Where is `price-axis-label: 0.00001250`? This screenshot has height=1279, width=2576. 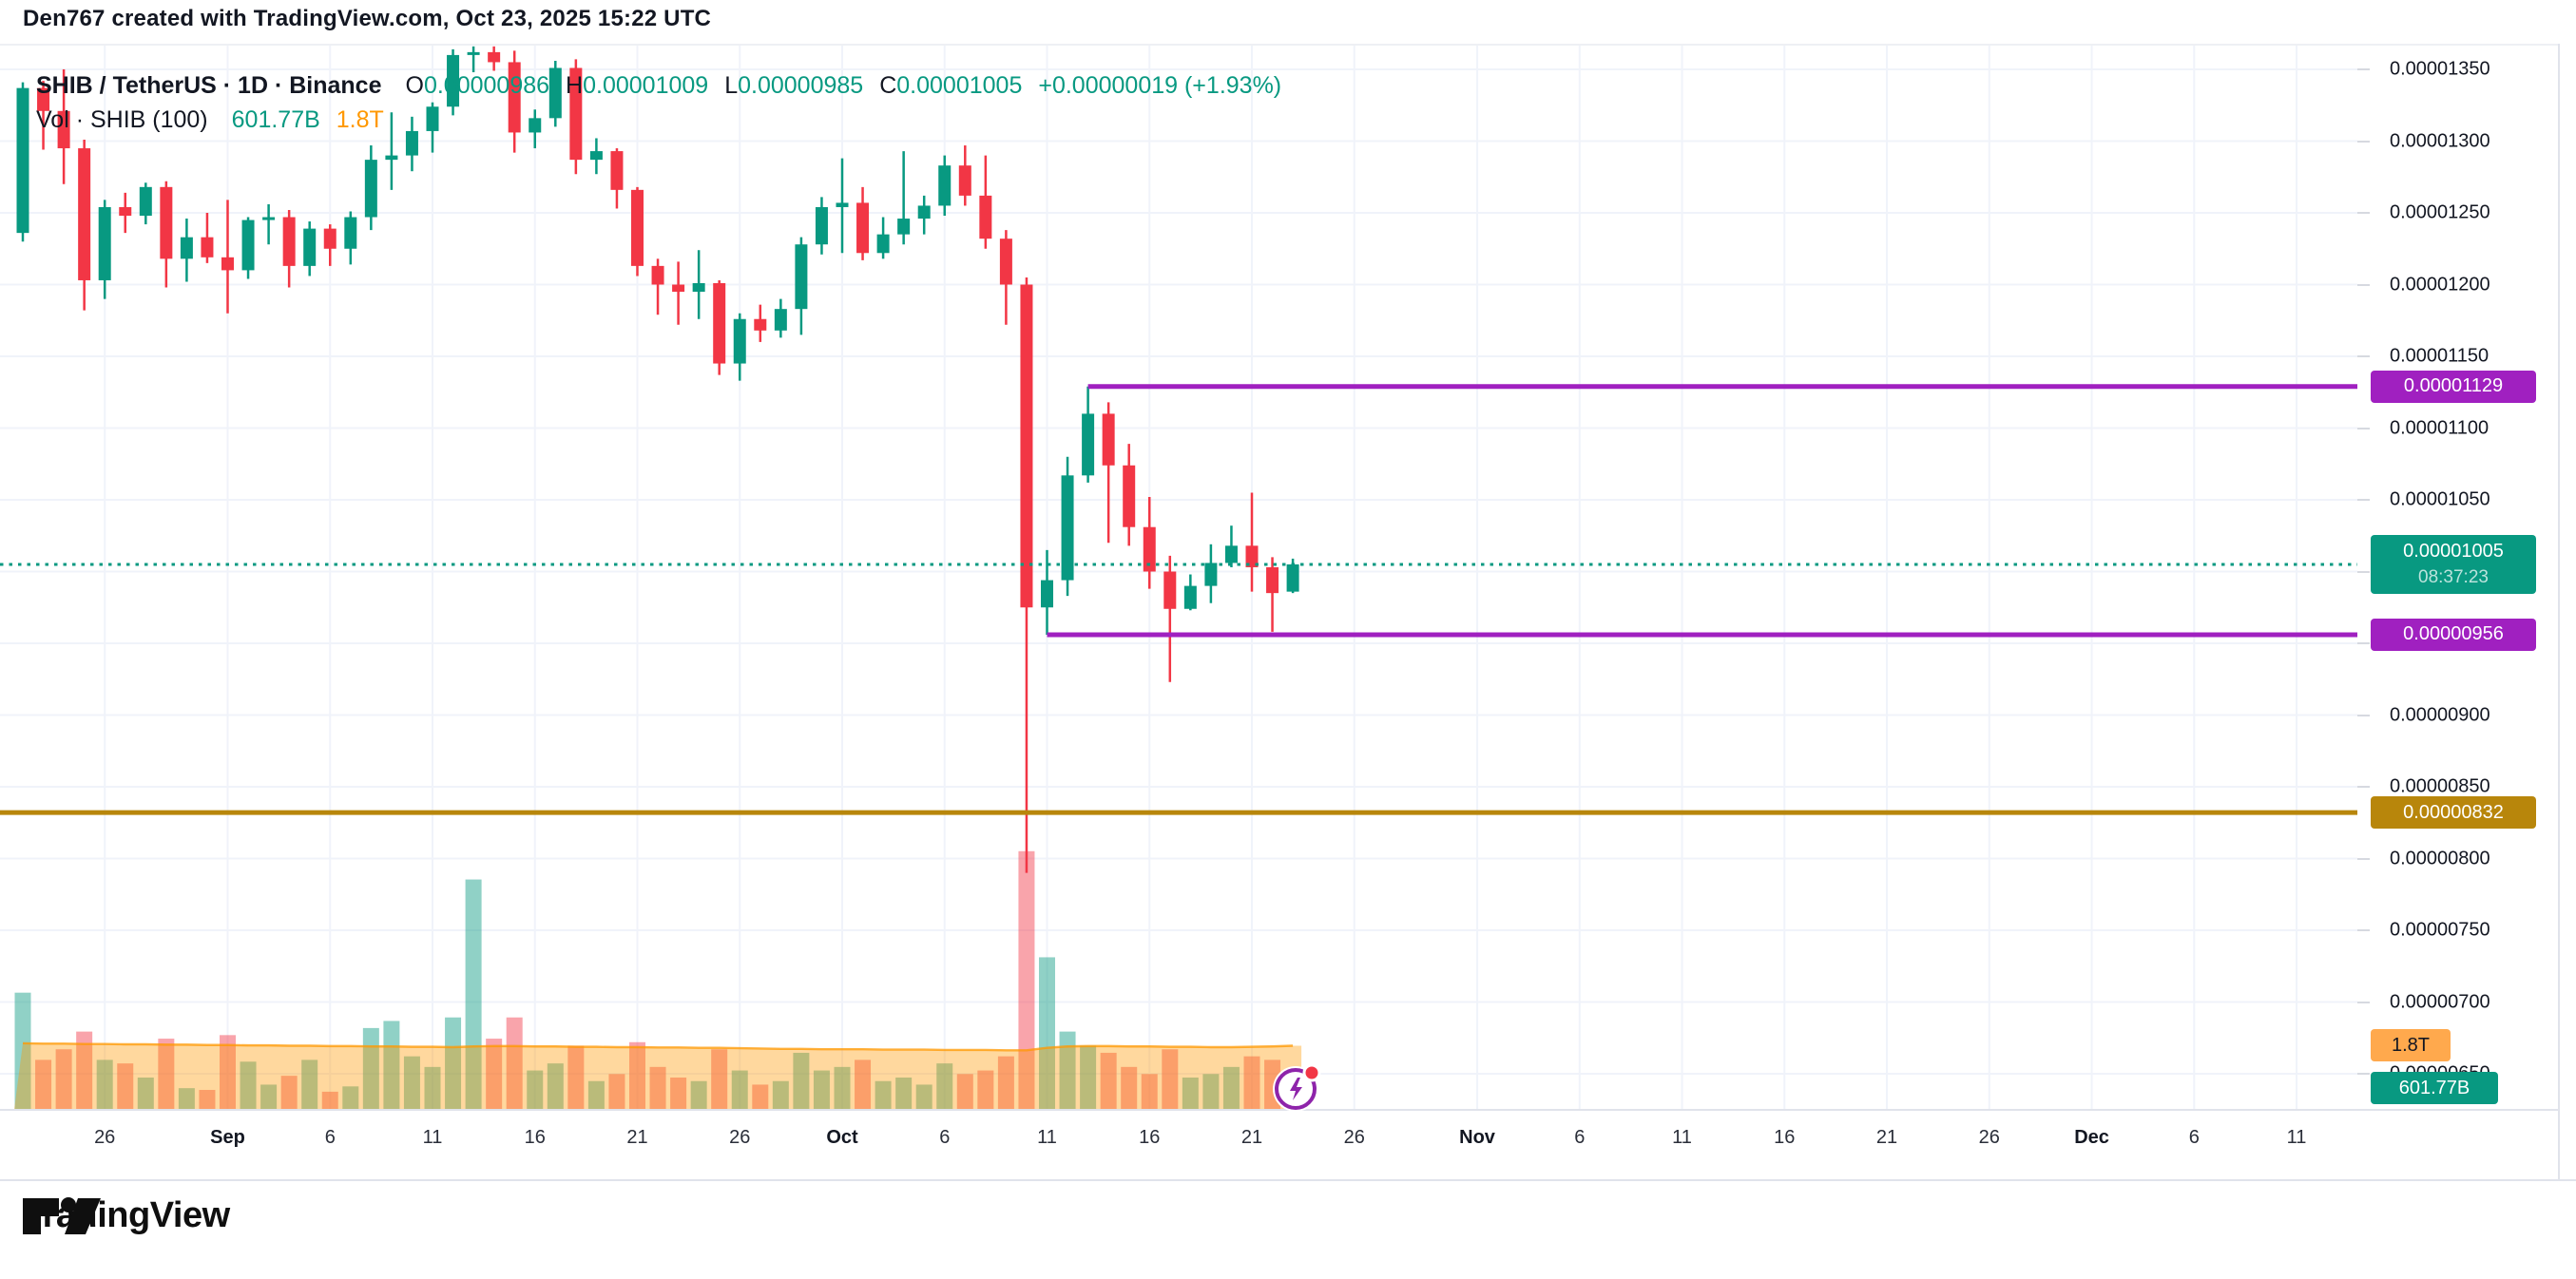 price-axis-label: 0.00001250 is located at coordinates (2440, 212).